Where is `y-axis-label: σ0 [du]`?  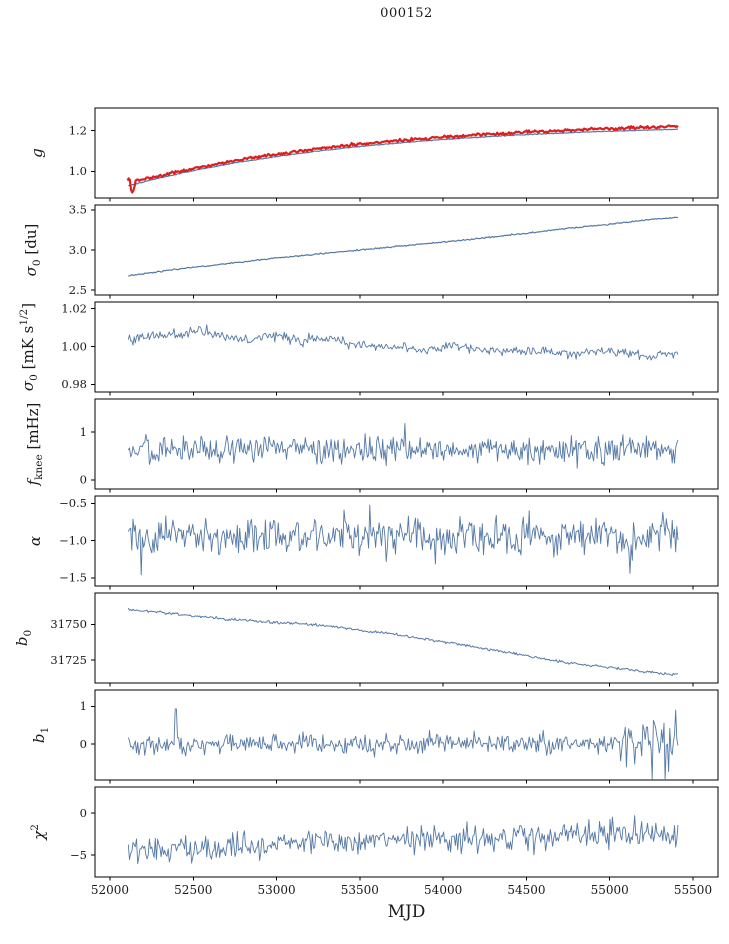 y-axis-label: σ0 [du] is located at coordinates (32, 250).